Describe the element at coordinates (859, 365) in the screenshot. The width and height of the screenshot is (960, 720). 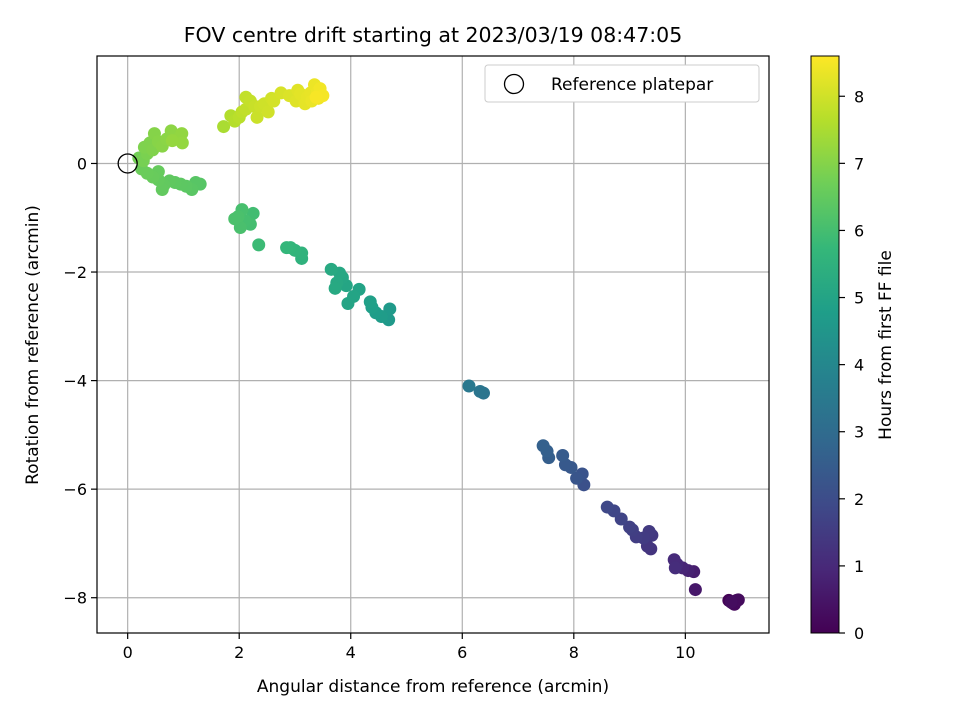
I see `colorbar-tick-label: 4` at that location.